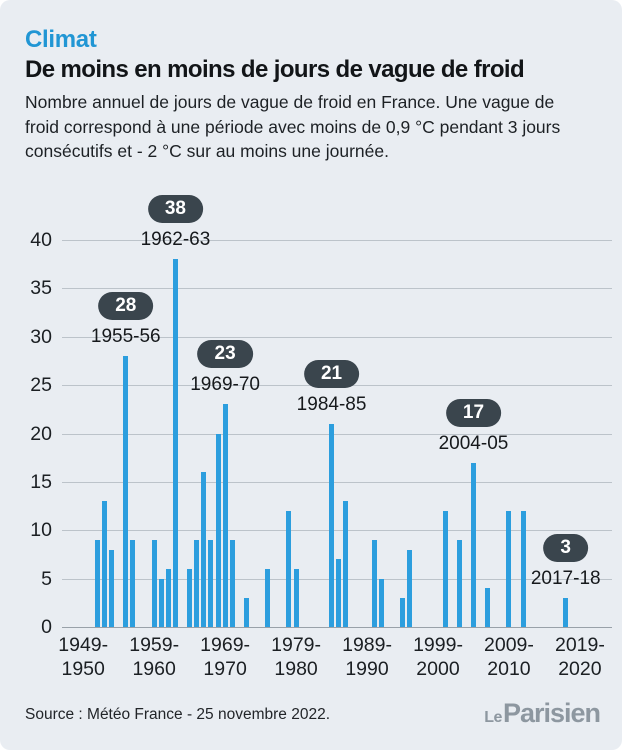 The height and width of the screenshot is (750, 622). I want to click on y-tick-label: 25, so click(41, 385).